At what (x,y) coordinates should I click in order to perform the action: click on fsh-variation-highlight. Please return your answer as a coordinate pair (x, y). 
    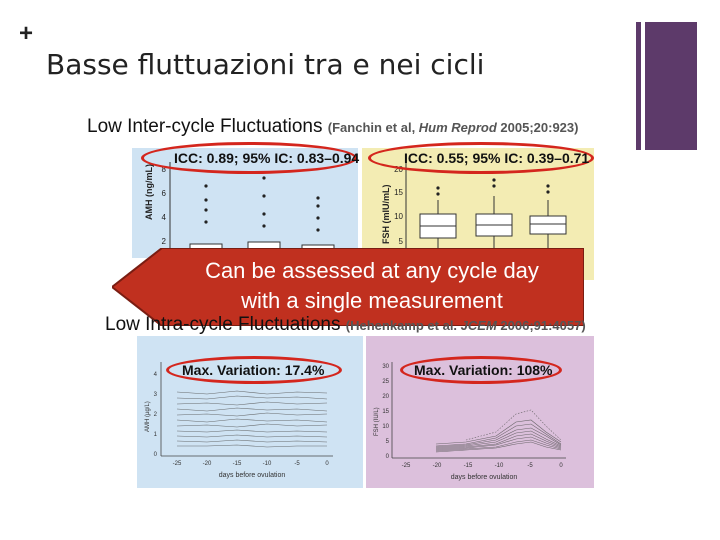
    Looking at the image, I should click on (481, 370).